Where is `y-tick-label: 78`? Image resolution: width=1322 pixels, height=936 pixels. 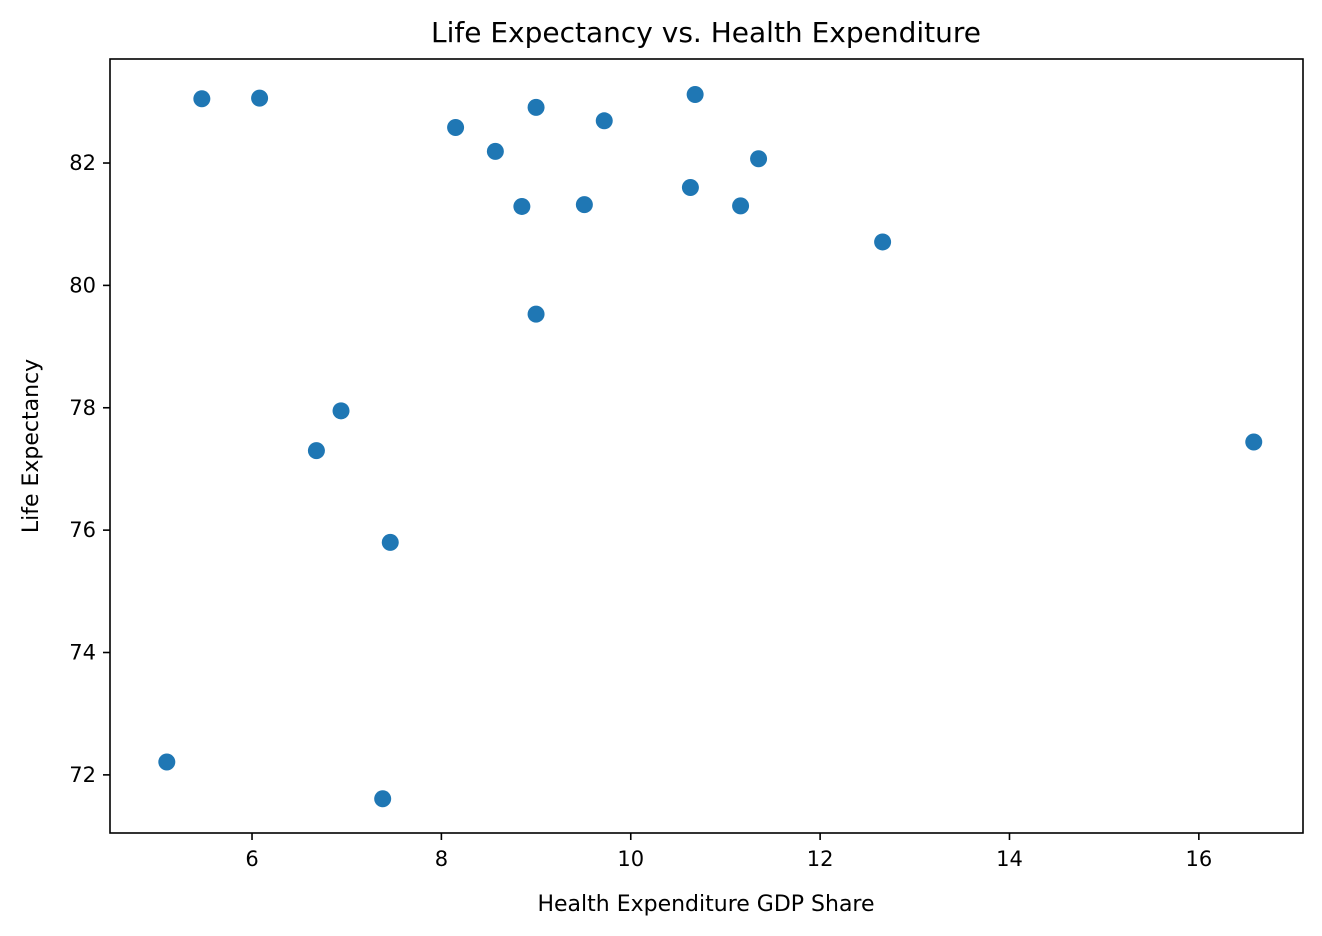
y-tick-label: 78 is located at coordinates (82, 408).